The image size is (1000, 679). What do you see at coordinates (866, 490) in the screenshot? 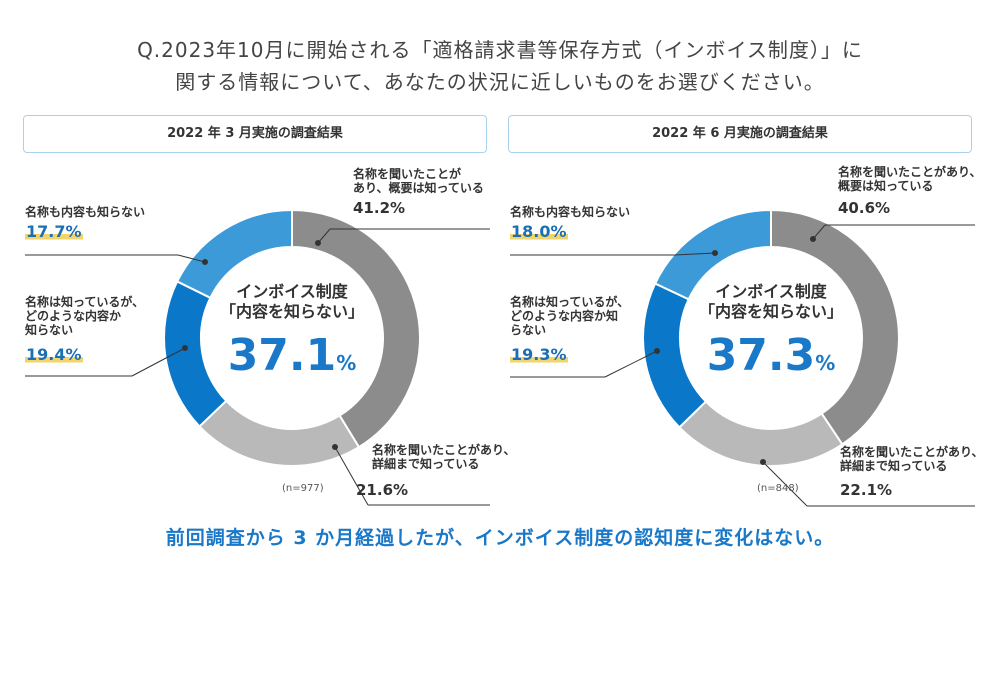
I see `slice-value-heard-detail: 22.1%` at bounding box center [866, 490].